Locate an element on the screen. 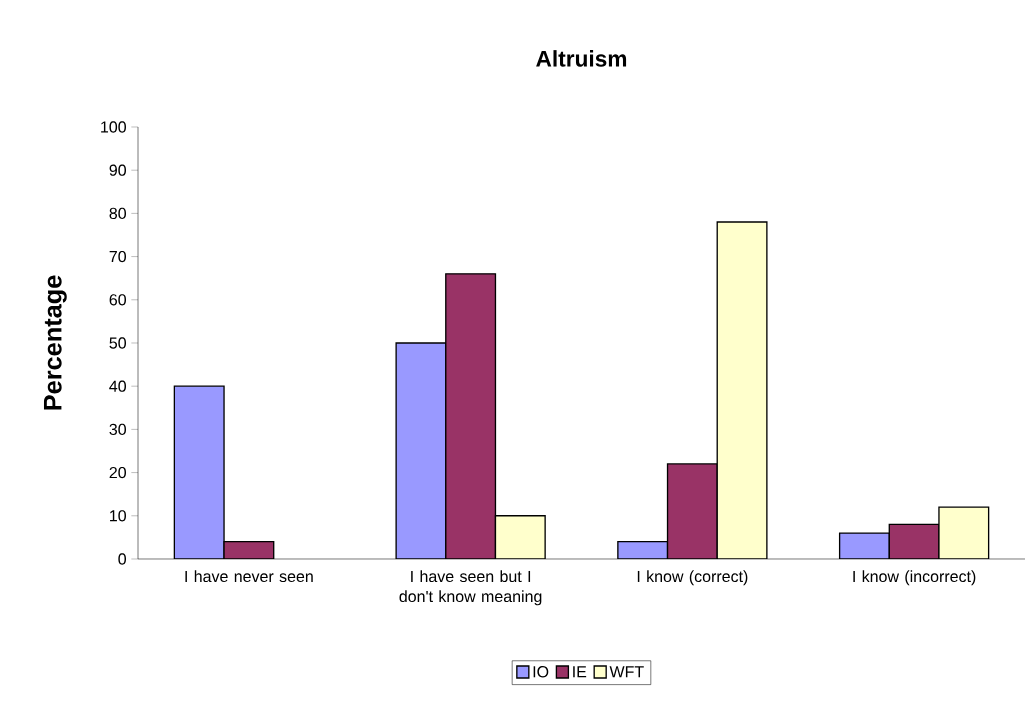 Image resolution: width=1029 pixels, height=702 pixels. y-tick-label: 30 is located at coordinates (118, 429).